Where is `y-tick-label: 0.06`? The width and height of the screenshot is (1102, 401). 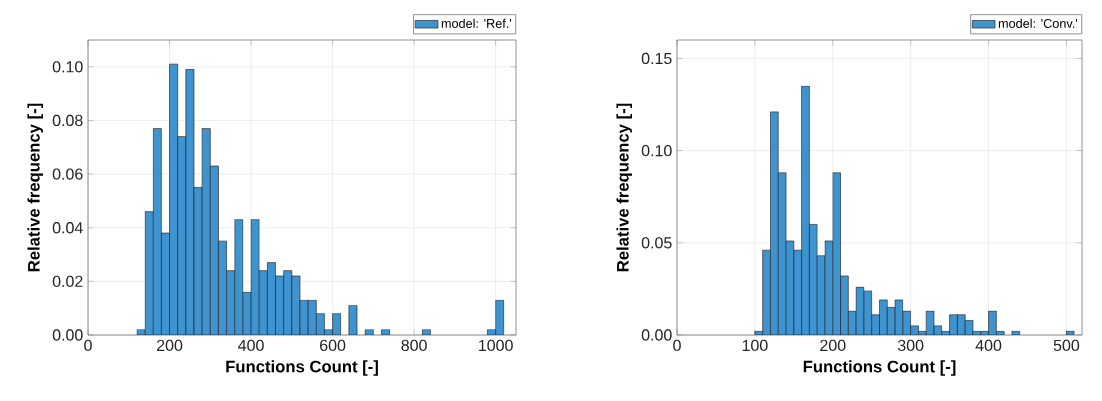 y-tick-label: 0.06 is located at coordinates (67, 174).